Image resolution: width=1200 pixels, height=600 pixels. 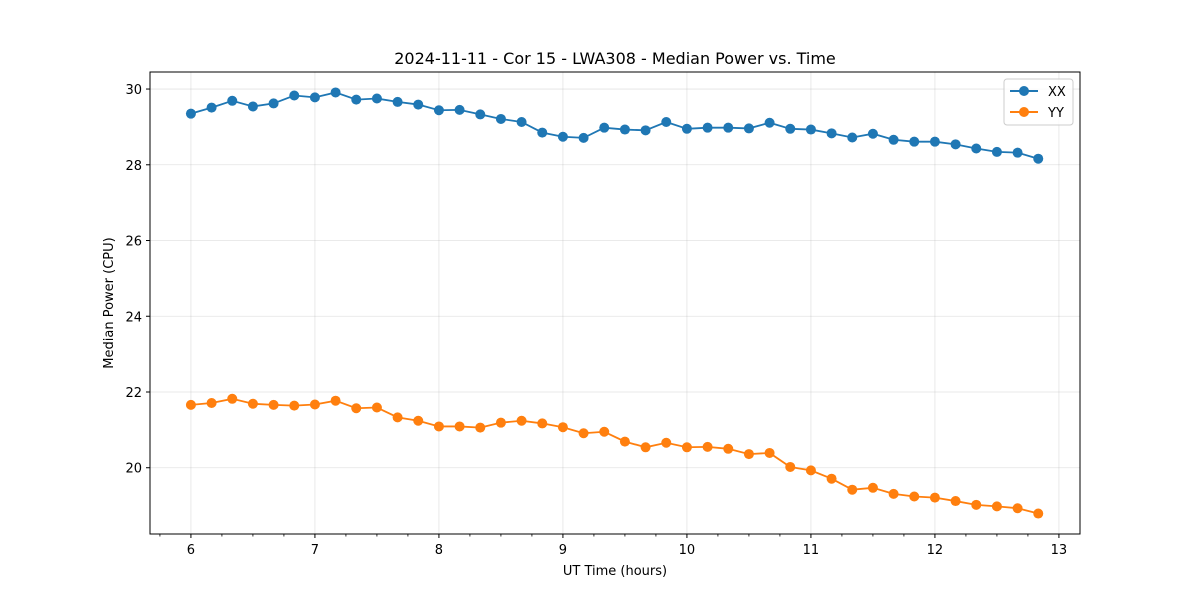 What do you see at coordinates (191, 550) in the screenshot?
I see `x-tick-label: 6` at bounding box center [191, 550].